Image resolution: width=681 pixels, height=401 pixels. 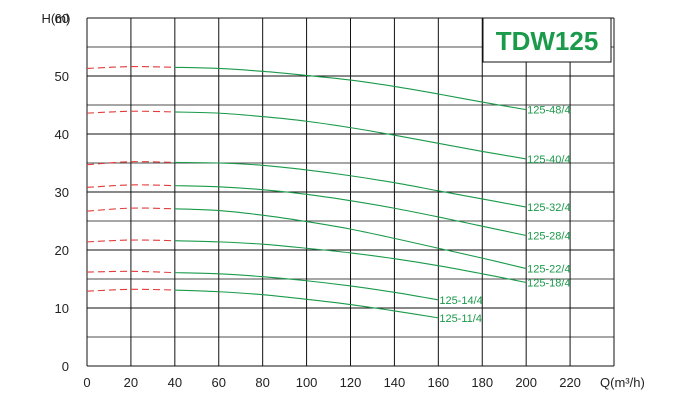 What do you see at coordinates (460, 319) in the screenshot?
I see `series-label: 125-11/4` at bounding box center [460, 319].